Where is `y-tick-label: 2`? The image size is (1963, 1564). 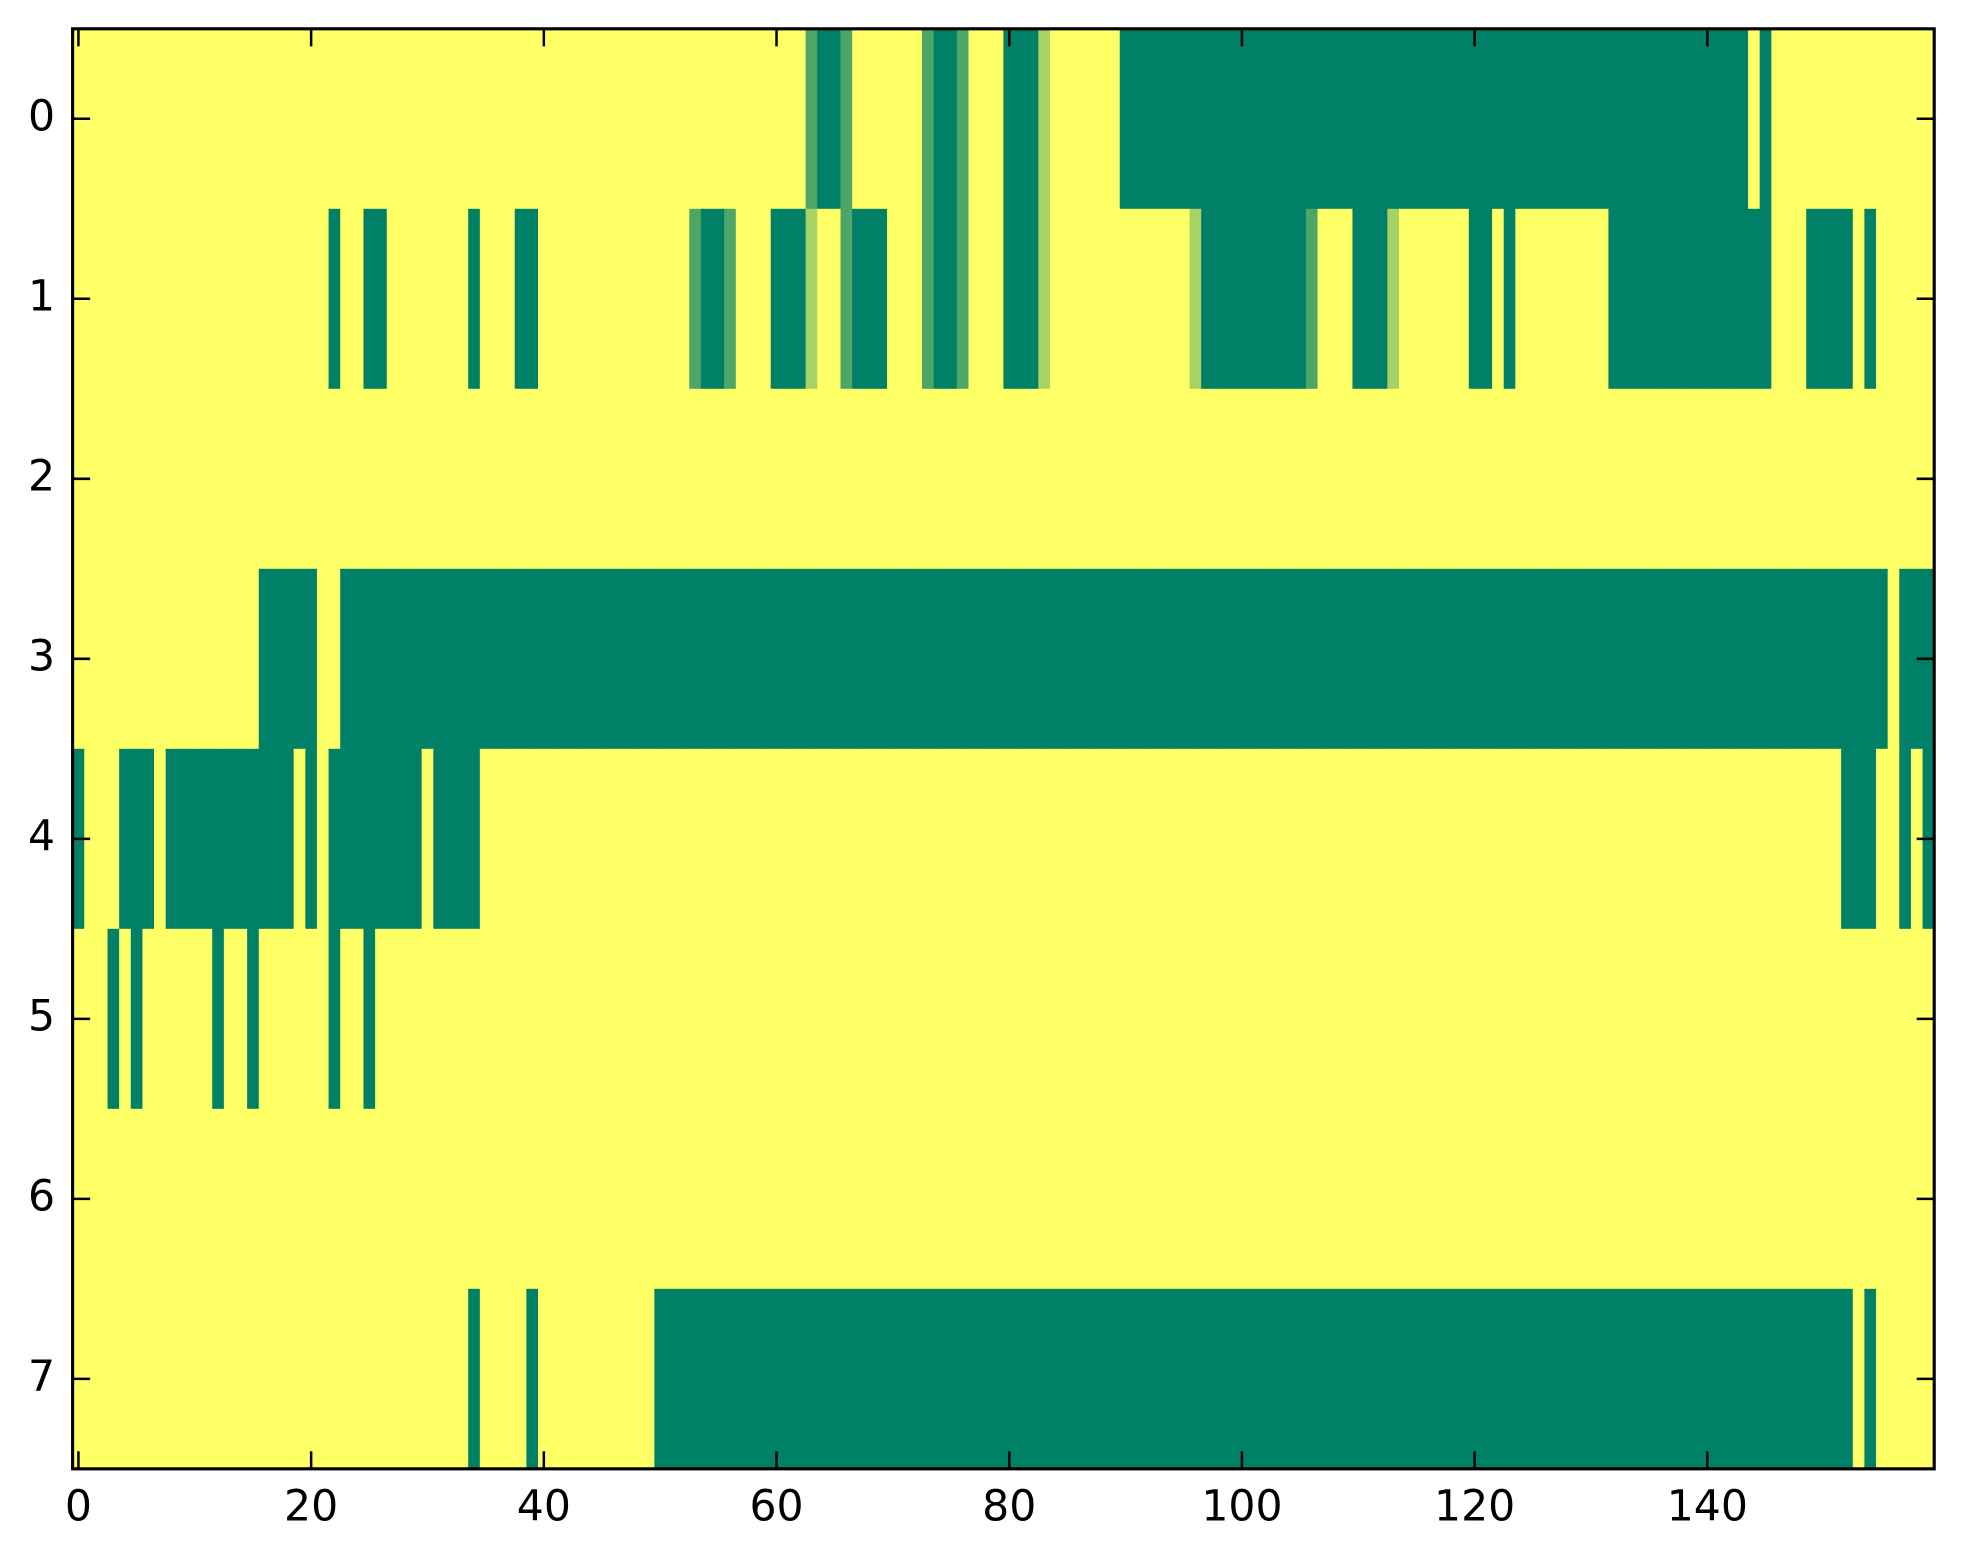 y-tick-label: 2 is located at coordinates (41, 476).